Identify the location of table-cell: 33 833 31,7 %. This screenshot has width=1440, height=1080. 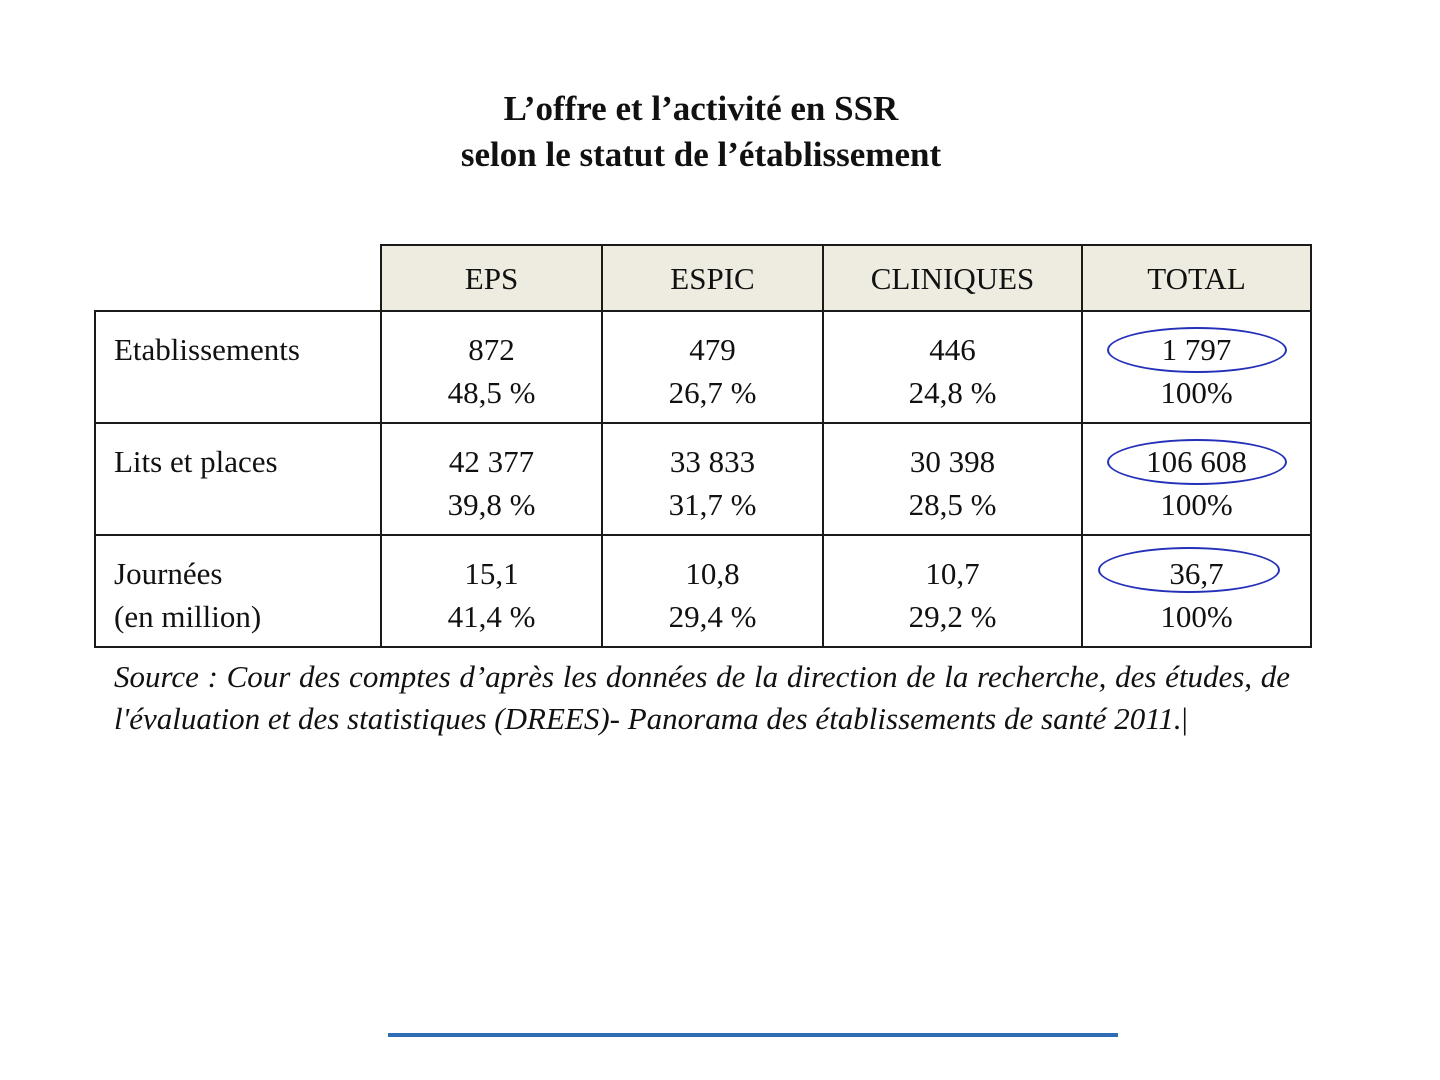
(712, 479).